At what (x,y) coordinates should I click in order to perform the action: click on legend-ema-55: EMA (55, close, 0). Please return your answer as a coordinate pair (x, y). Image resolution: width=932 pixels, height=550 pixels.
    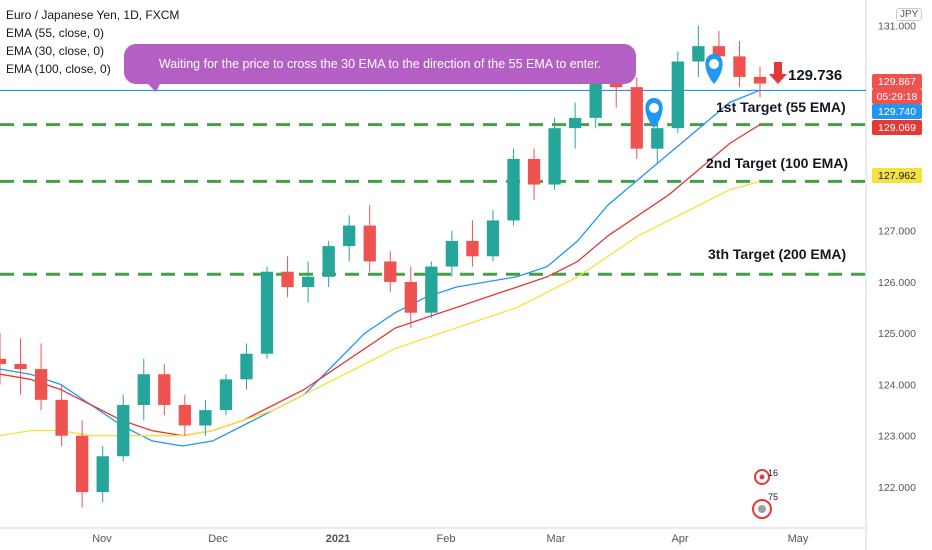
    Looking at the image, I should click on (55, 33).